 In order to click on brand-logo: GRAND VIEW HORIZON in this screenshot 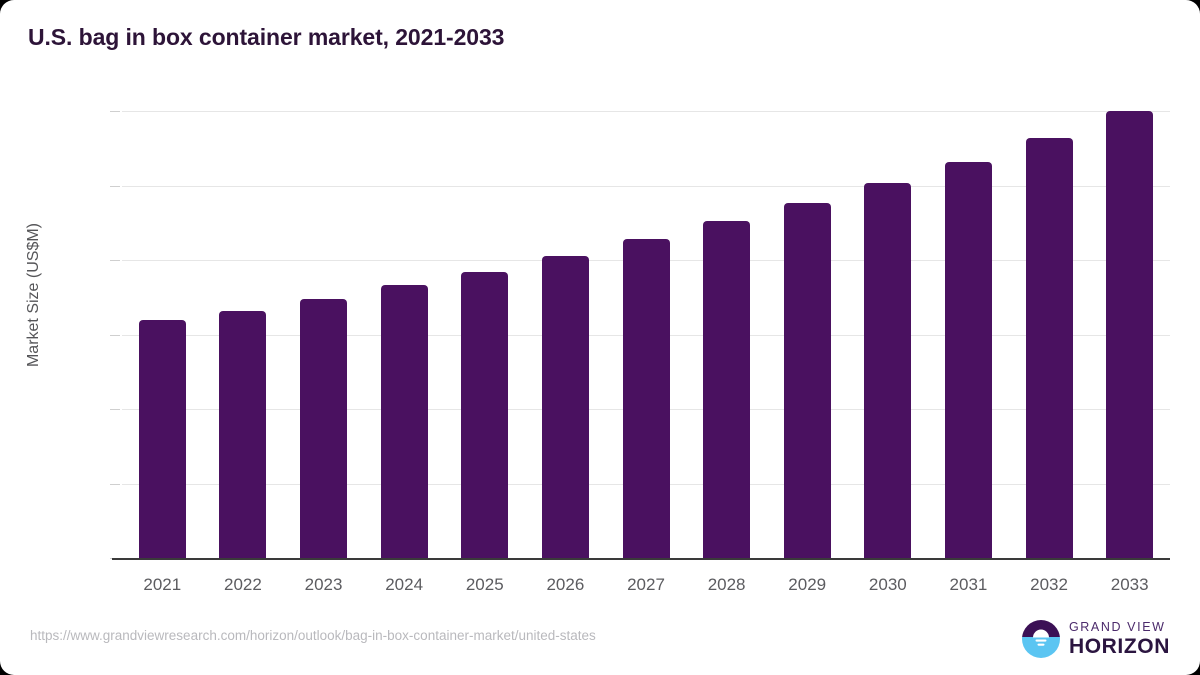, I will do `click(1095, 639)`.